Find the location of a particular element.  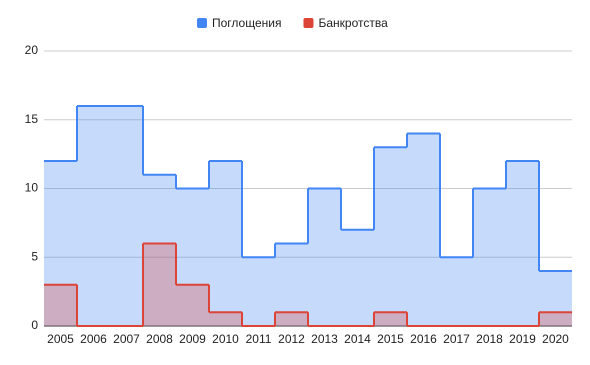

x-tick-label: 2014 is located at coordinates (357, 339).